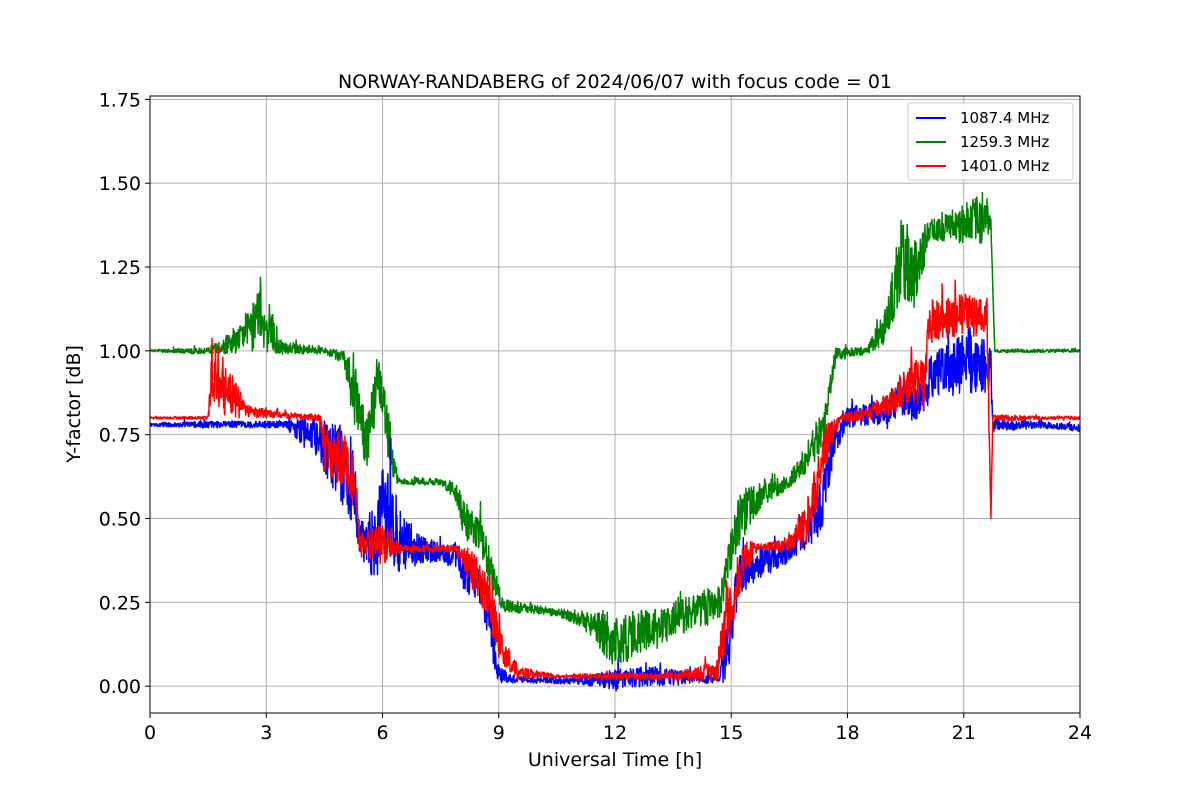 This screenshot has height=800, width=1200. Describe the element at coordinates (120, 100) in the screenshot. I see `y-tick-label: 1.75` at that location.